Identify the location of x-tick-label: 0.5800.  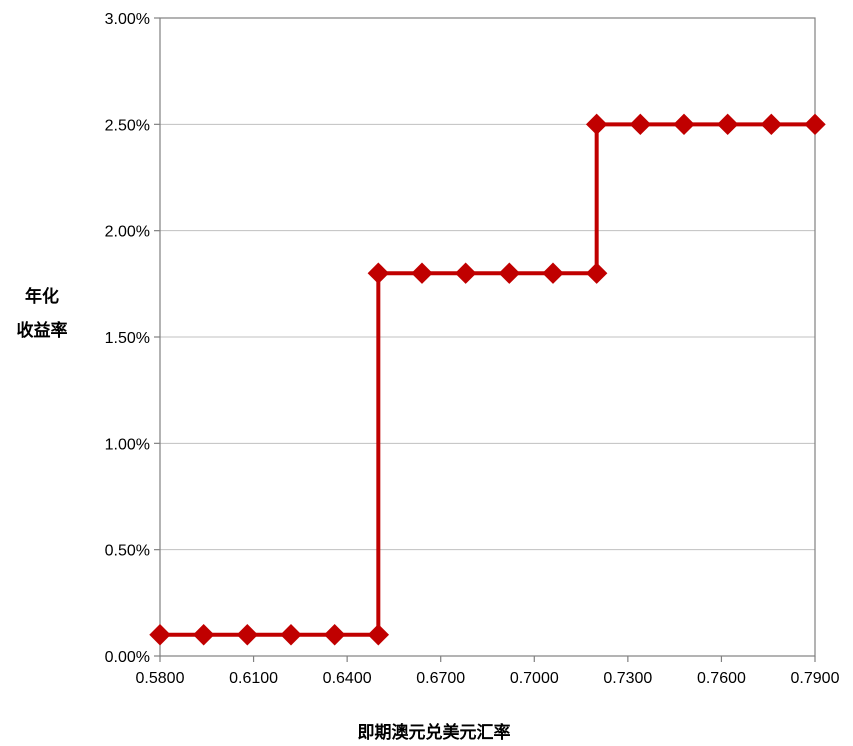
(160, 678).